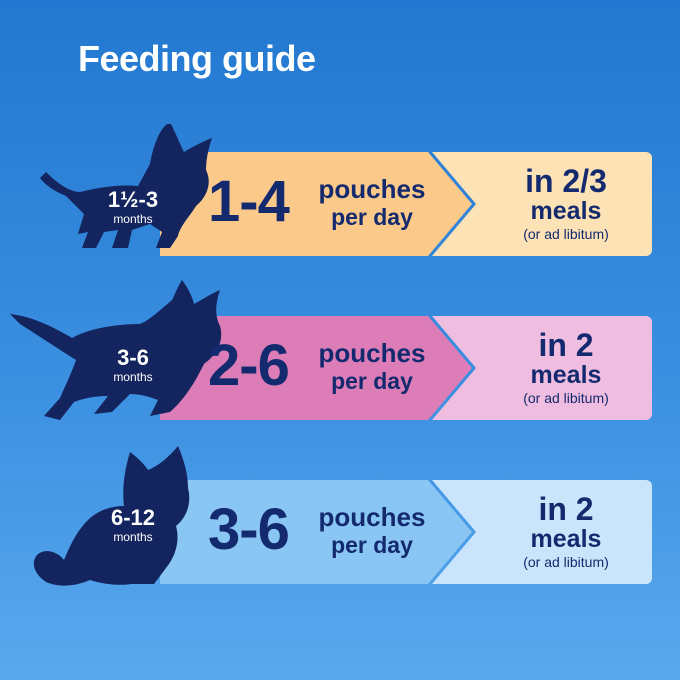 The image size is (680, 680). I want to click on running-cat-silhouette-icon, so click(116, 350).